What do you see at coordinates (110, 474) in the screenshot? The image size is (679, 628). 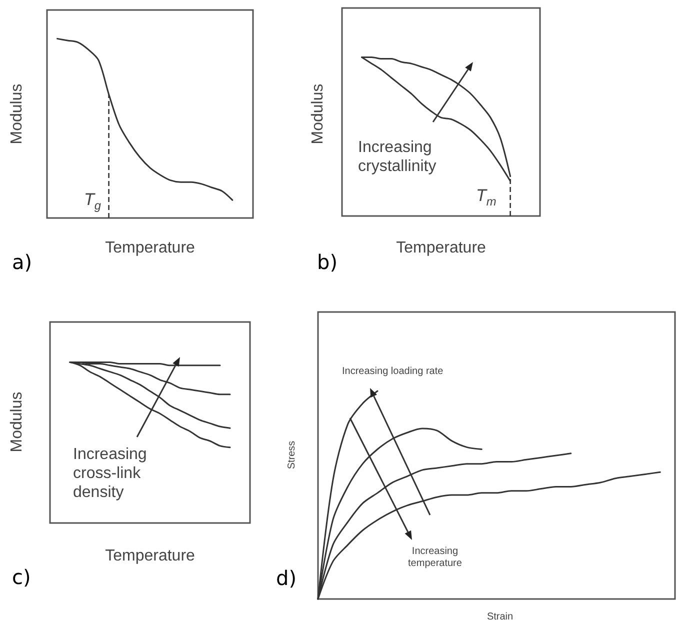 I see `annotation: Increasing cross-link density` at bounding box center [110, 474].